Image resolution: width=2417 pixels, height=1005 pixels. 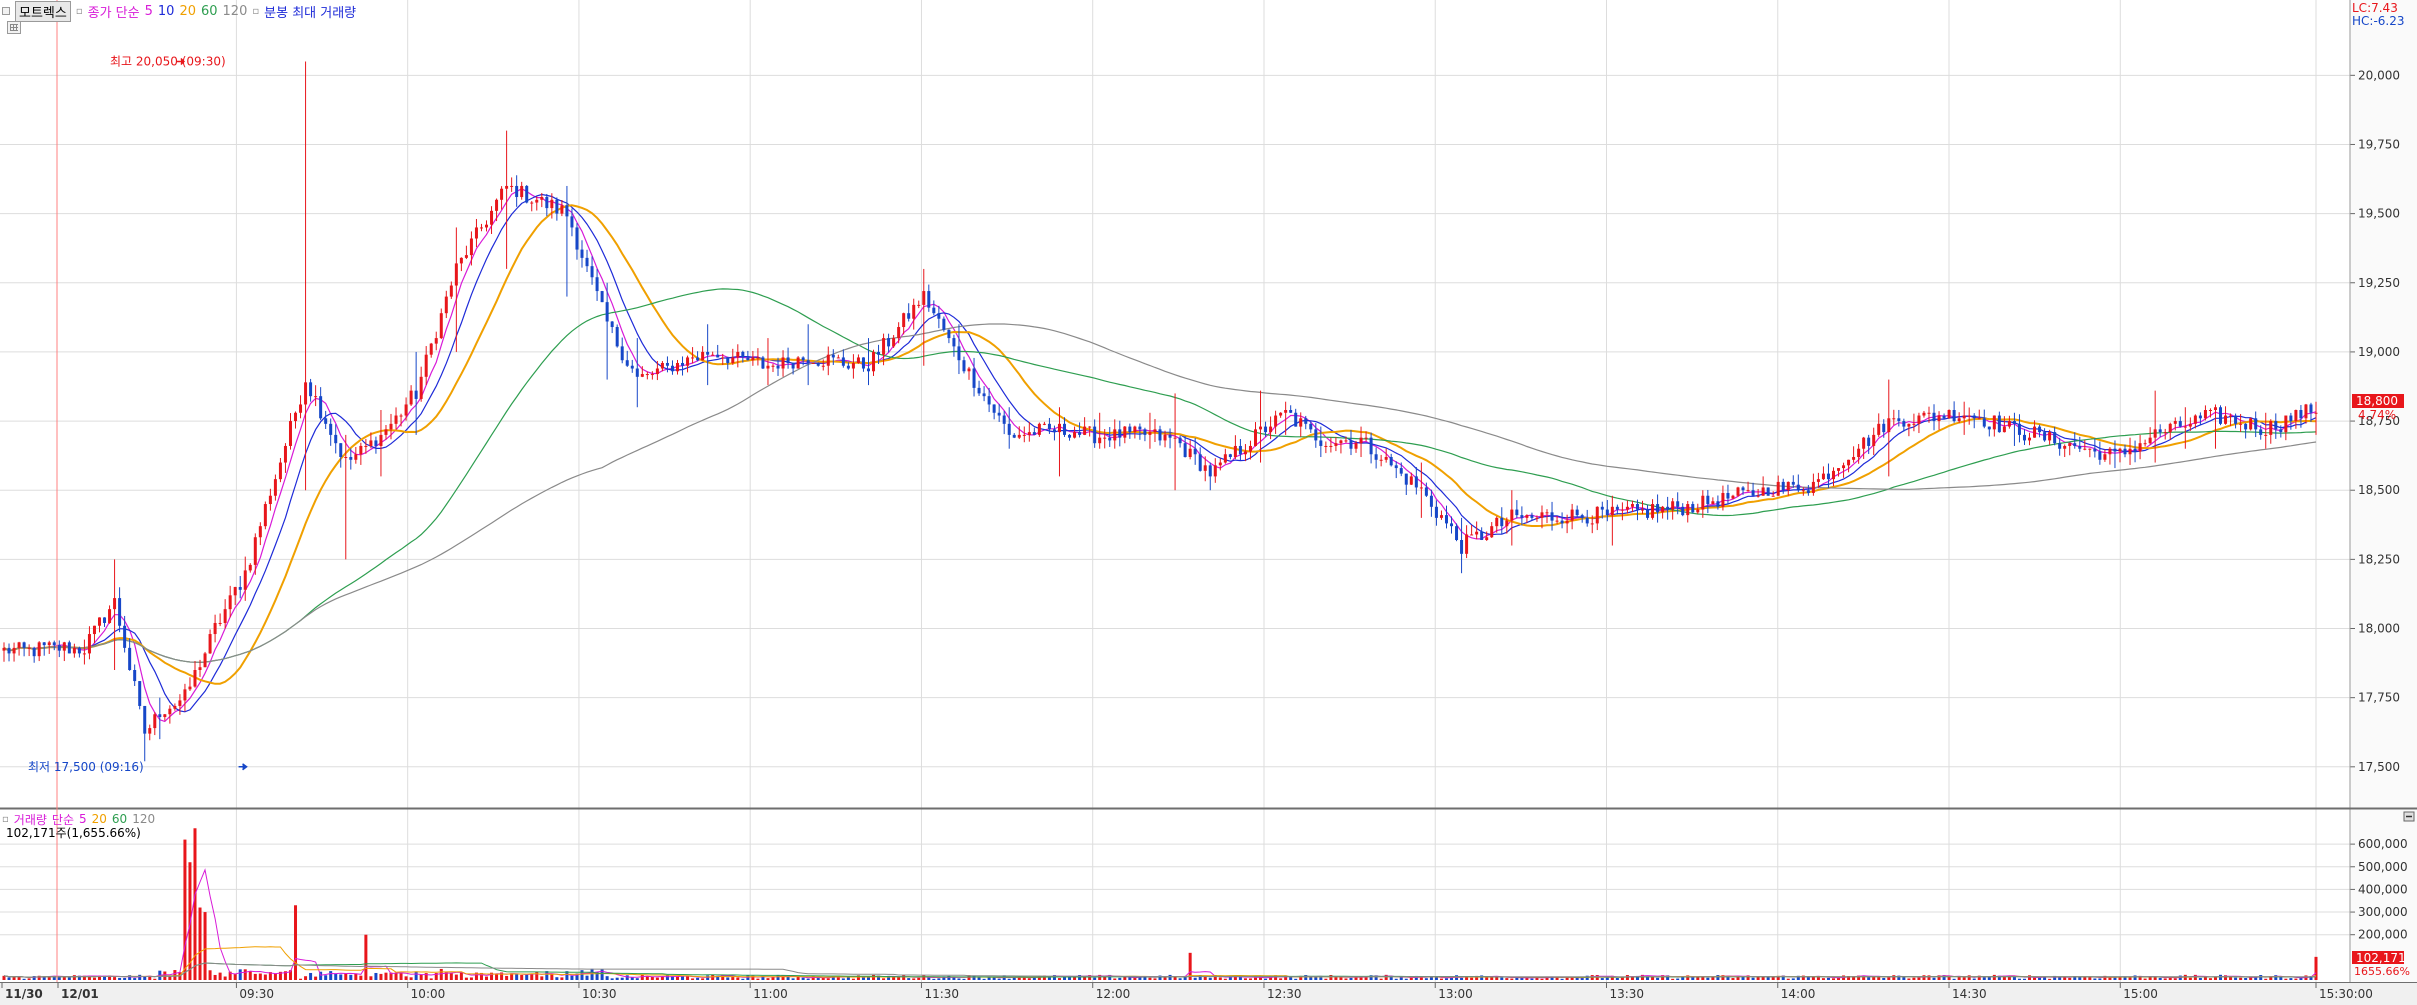 I want to click on ma120-label: 120, so click(x=235, y=11).